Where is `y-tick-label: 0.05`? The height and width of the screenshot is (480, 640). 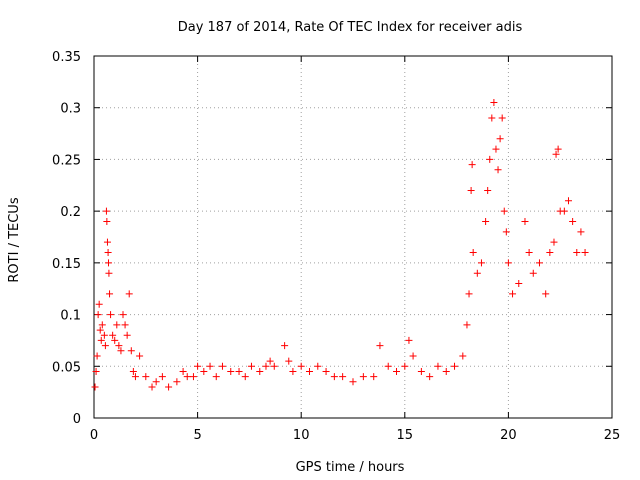
y-tick-label: 0.05 is located at coordinates (66, 367).